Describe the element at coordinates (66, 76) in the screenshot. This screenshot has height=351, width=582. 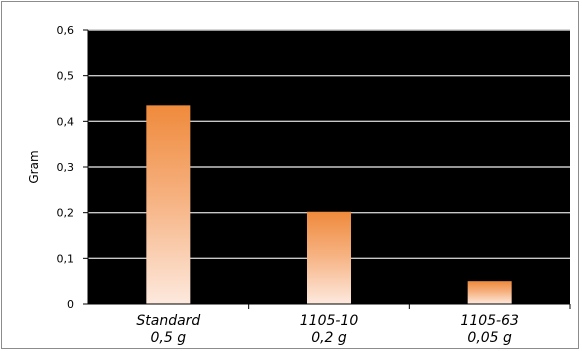
I see `y-tick-label: 0,5` at that location.